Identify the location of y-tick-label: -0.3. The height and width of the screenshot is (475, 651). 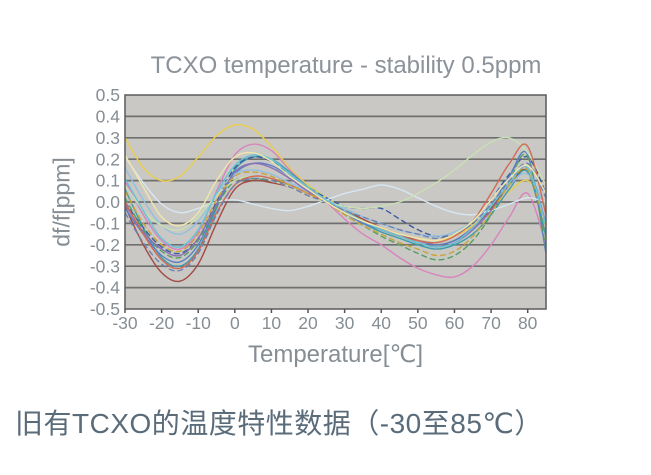
(105, 266).